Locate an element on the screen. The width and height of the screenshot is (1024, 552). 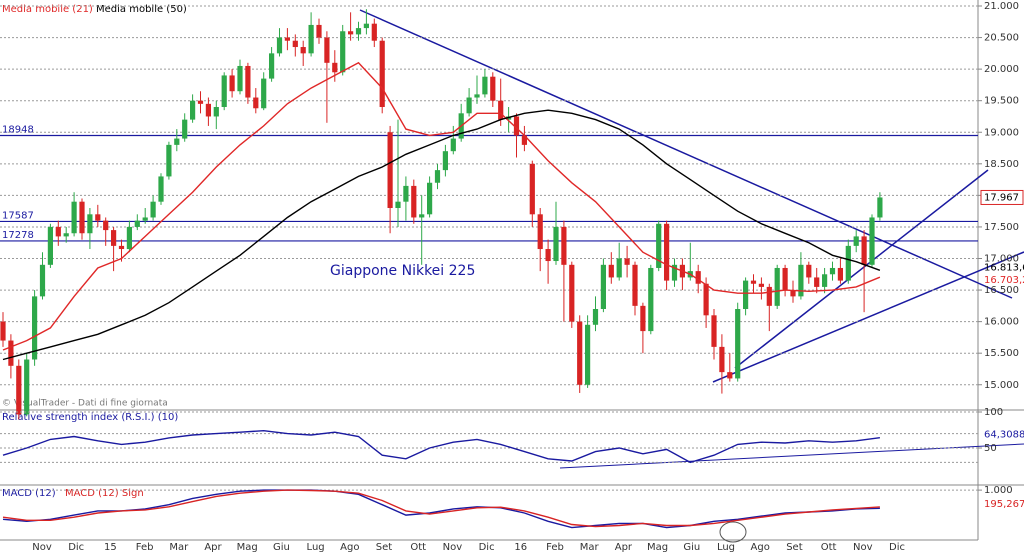
last-price-label: 17.967 is located at coordinates (1001, 197).